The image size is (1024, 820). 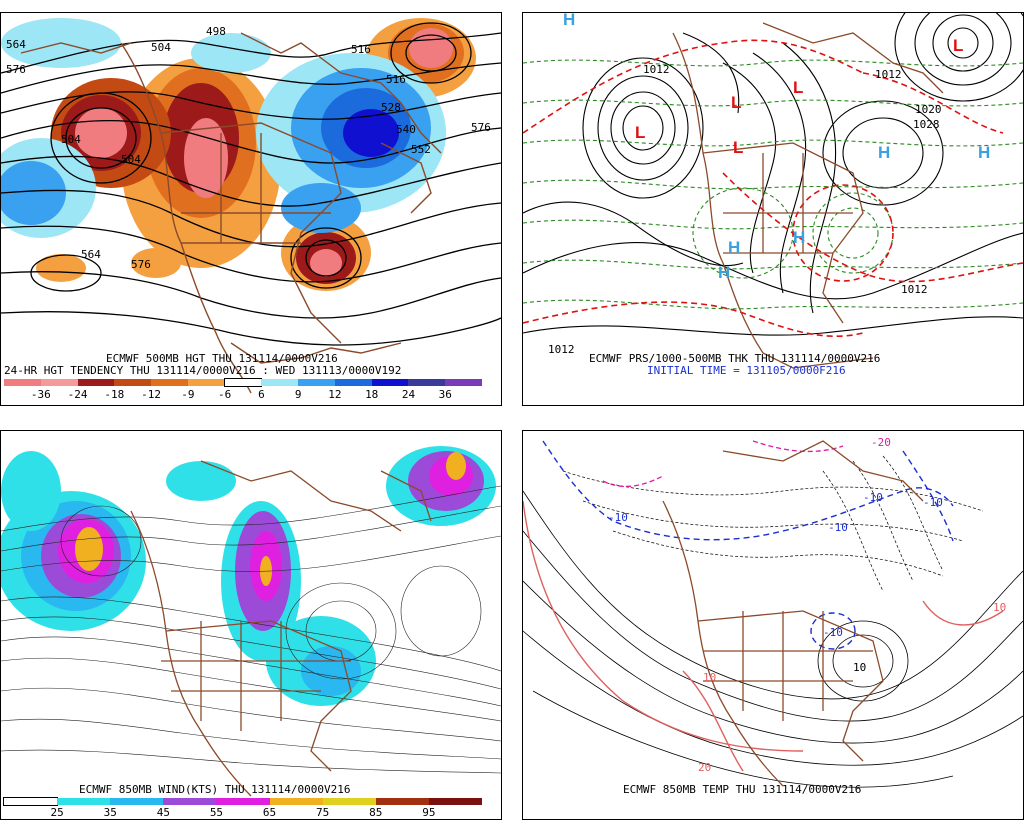 What do you see at coordinates (110, 812) in the screenshot?
I see `colorbar-tick-label: 35` at bounding box center [110, 812].